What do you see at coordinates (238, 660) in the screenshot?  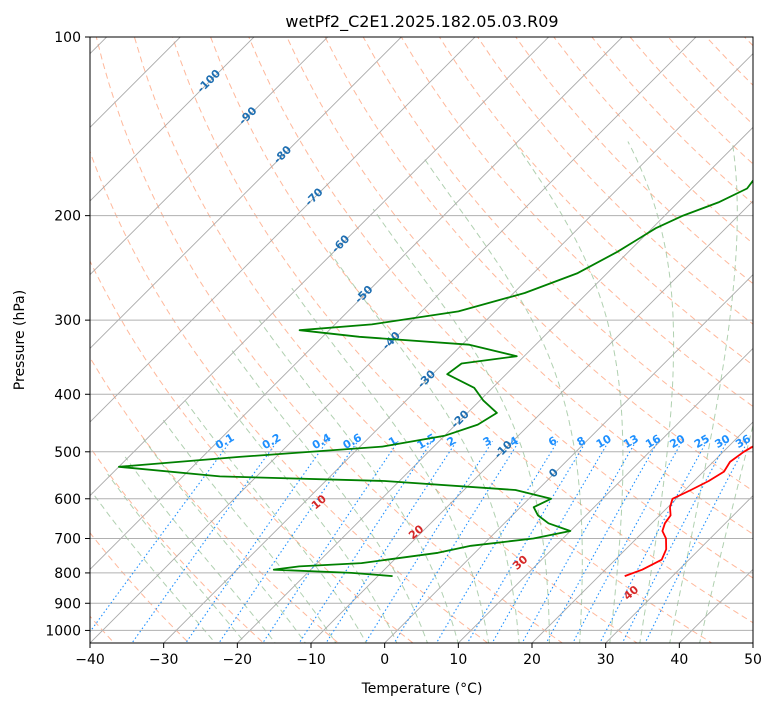 I see `x-tick-label: −20` at bounding box center [238, 660].